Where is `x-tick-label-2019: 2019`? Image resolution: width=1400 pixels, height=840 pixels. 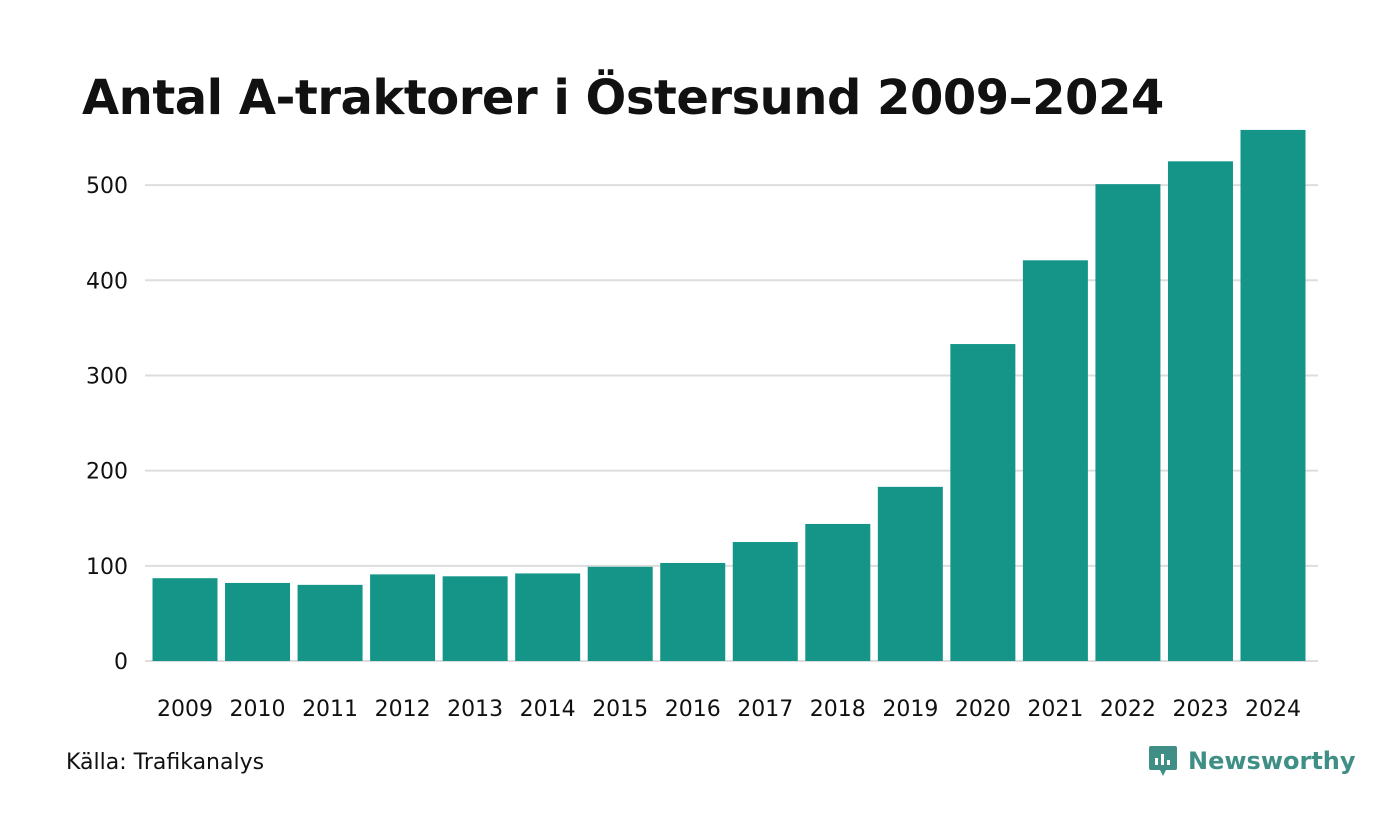
x-tick-label-2019: 2019 is located at coordinates (910, 709).